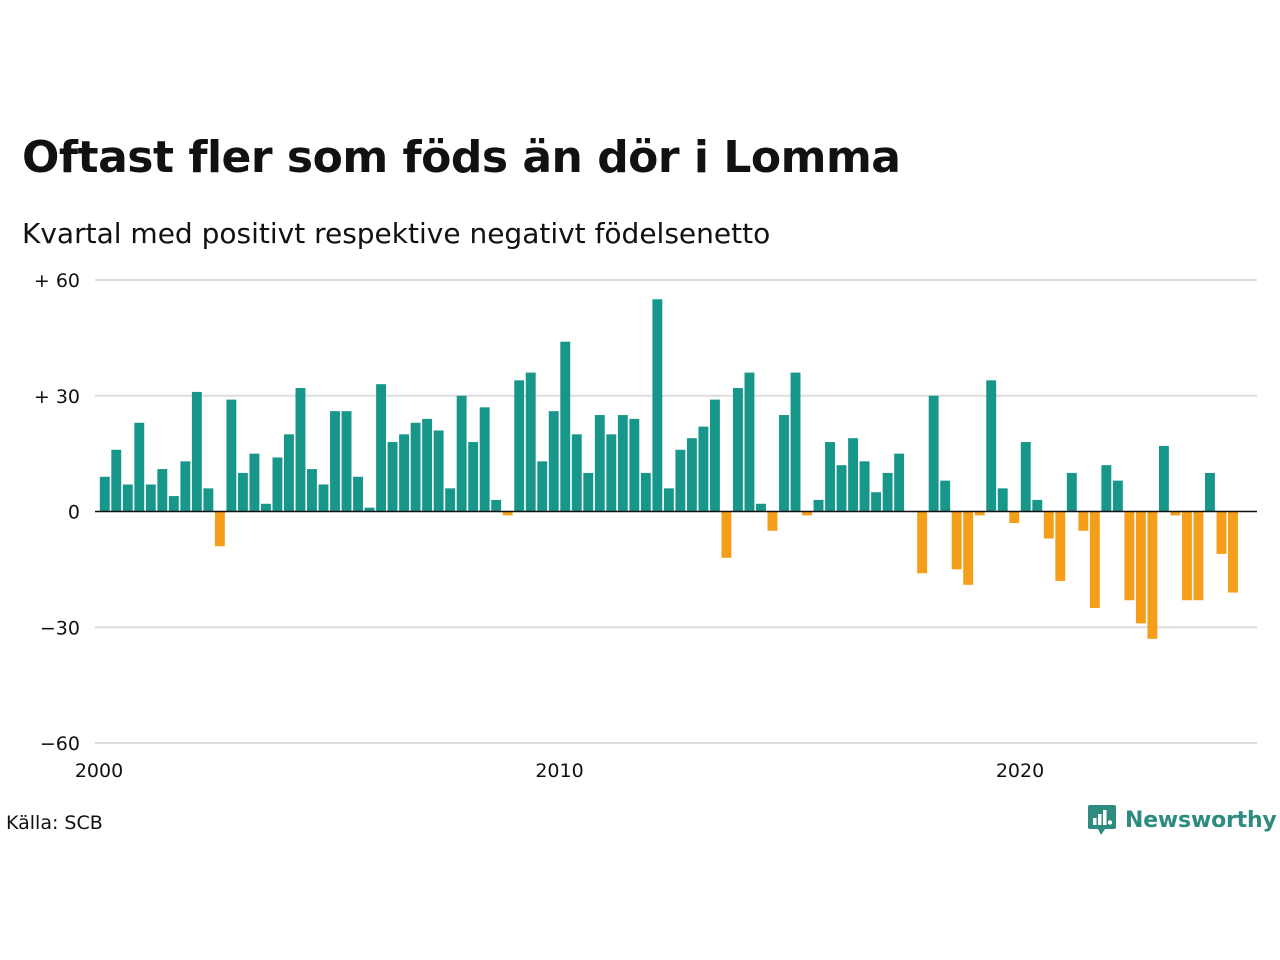  What do you see at coordinates (1102, 820) in the screenshot?
I see `newsworthy-logo-icon` at bounding box center [1102, 820].